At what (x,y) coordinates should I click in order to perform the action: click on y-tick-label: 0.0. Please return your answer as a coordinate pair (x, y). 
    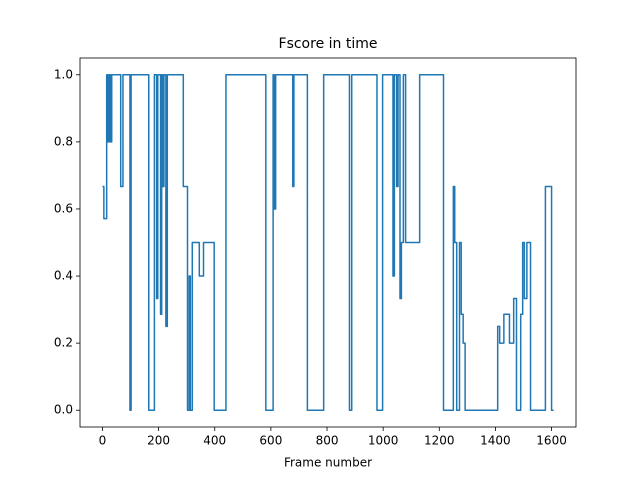
    Looking at the image, I should click on (63, 410).